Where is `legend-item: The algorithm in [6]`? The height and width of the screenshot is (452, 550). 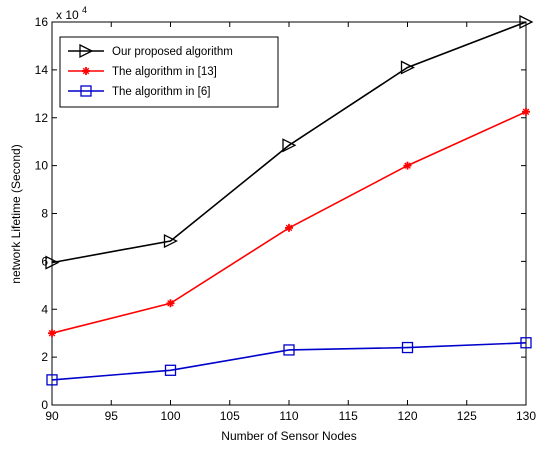
legend-item: The algorithm in [6] is located at coordinates (139, 91).